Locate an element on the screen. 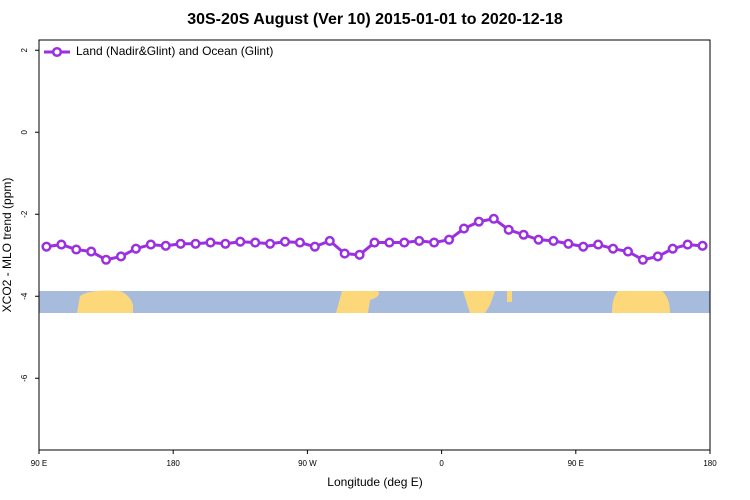 The height and width of the screenshot is (500, 750). x-tick-label: 0 is located at coordinates (441, 463).